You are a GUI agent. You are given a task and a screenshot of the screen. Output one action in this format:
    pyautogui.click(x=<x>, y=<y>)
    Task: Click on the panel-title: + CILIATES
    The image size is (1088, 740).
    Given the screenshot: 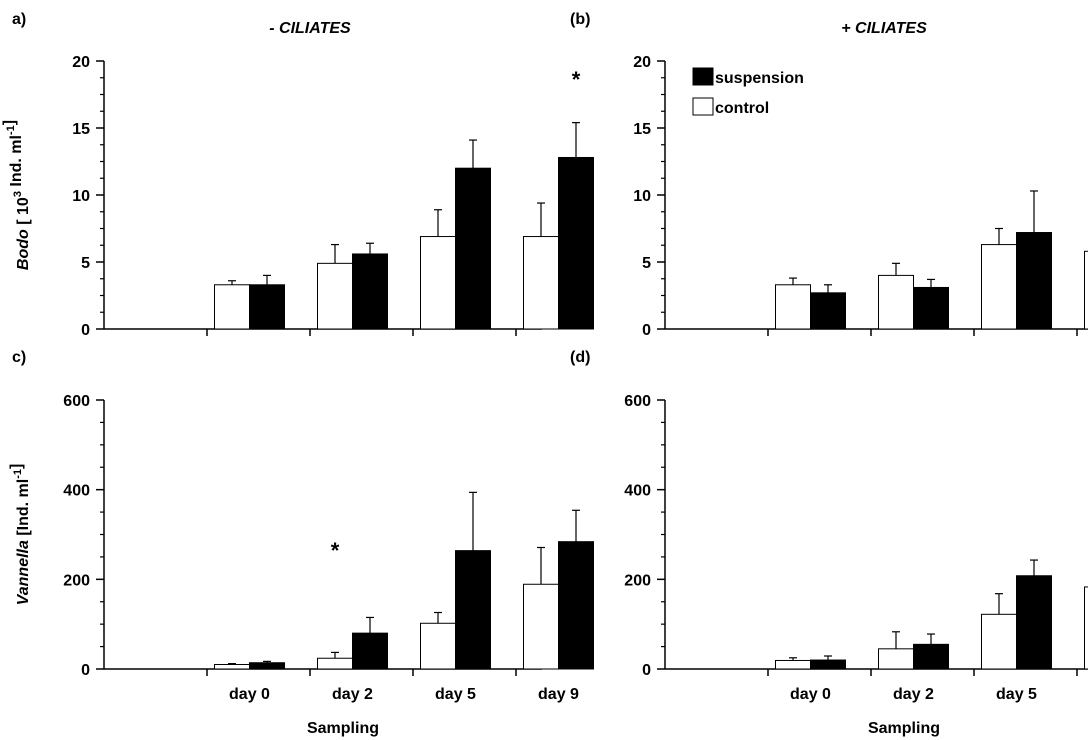 What is the action you would take?
    pyautogui.click(x=884, y=28)
    